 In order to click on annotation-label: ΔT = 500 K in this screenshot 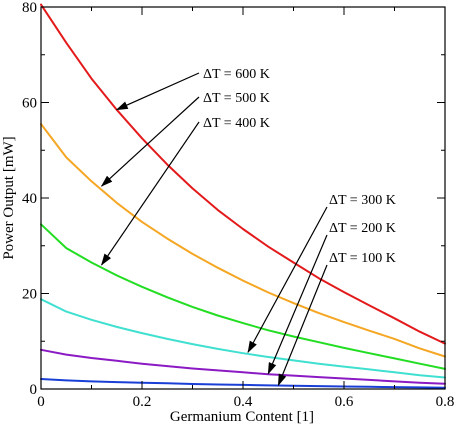, I will do `click(236, 98)`.